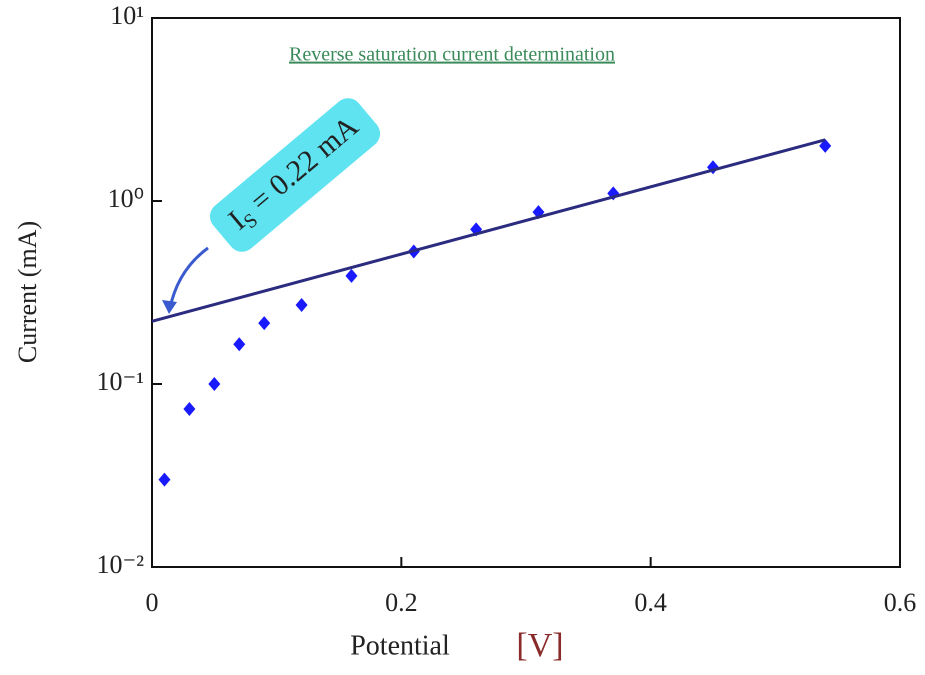 This screenshot has height=675, width=925. I want to click on x-tick-label: 0, so click(152, 602).